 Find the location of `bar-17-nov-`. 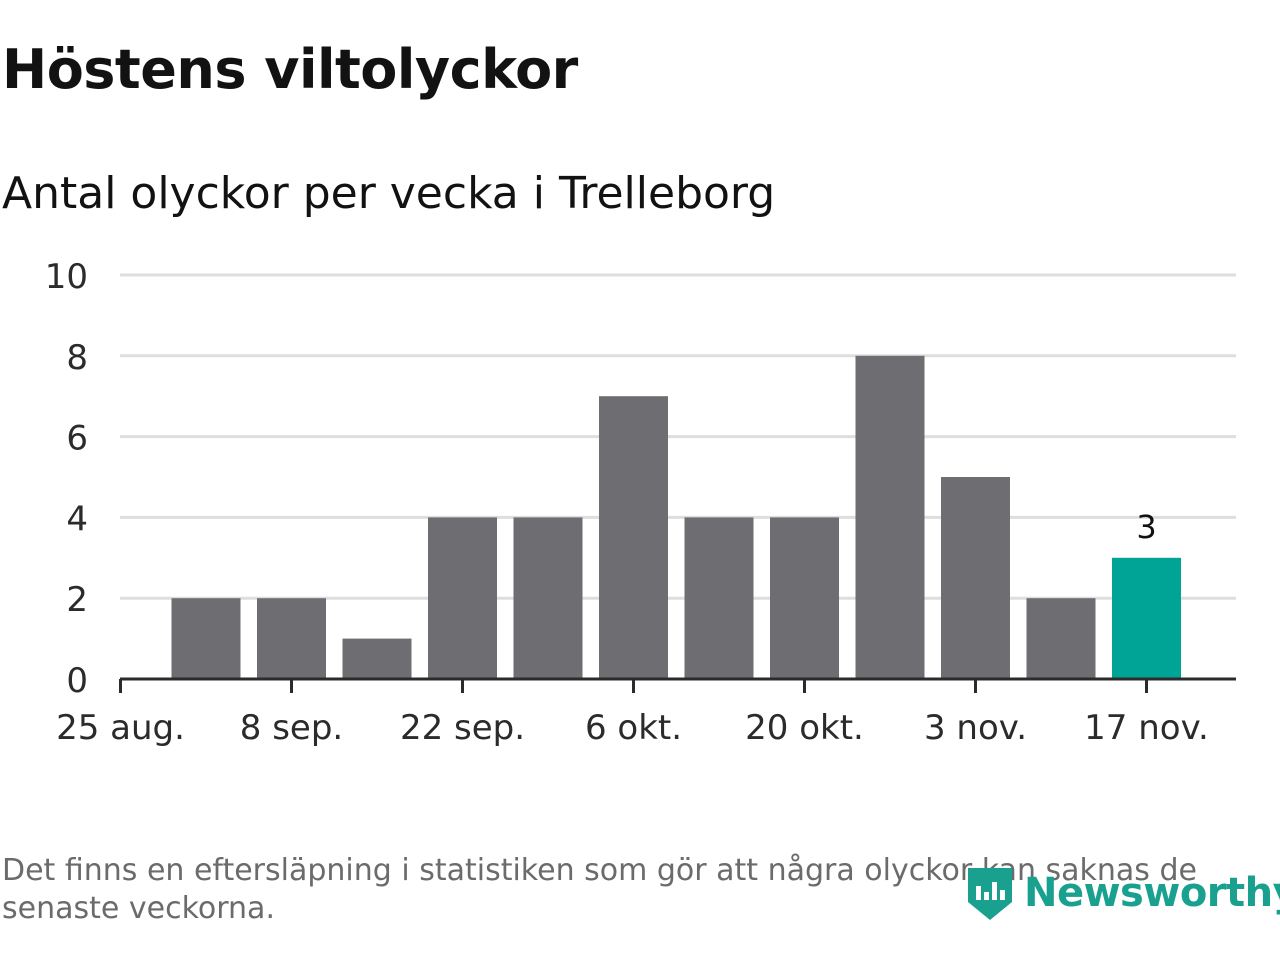

bar-17-nov- is located at coordinates (1146, 618).